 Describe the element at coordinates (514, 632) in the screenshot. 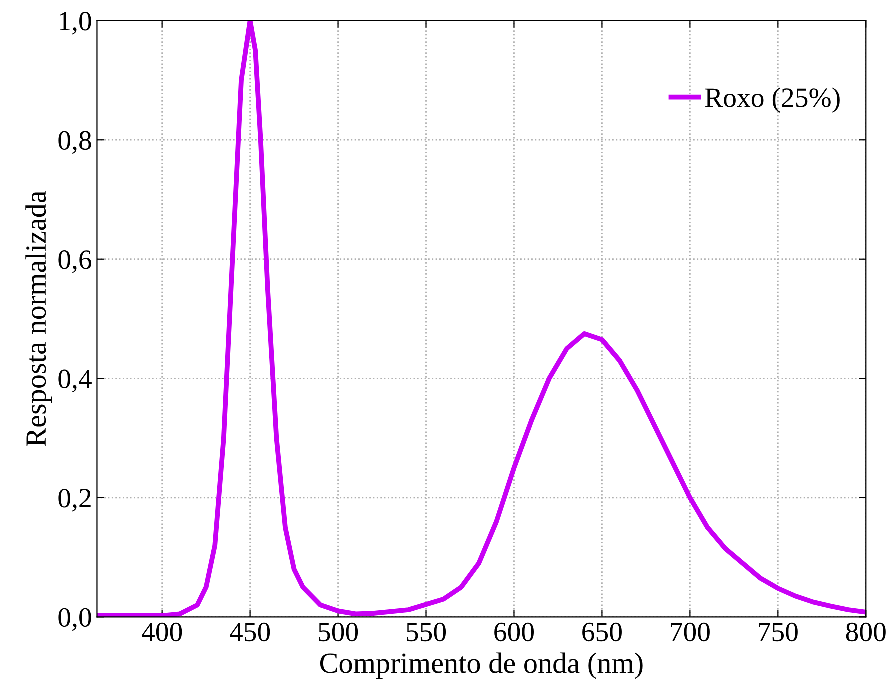

I see `x-tick-label: 600` at that location.